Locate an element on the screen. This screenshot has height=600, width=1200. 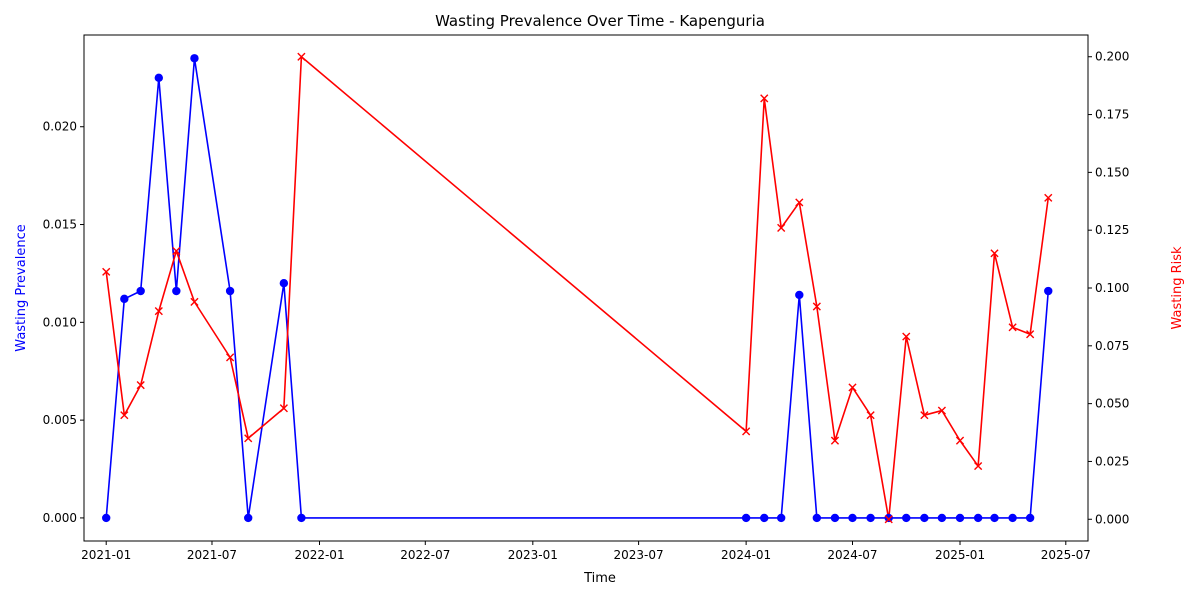
right-y-tick-label: 0.200 is located at coordinates (1112, 57).